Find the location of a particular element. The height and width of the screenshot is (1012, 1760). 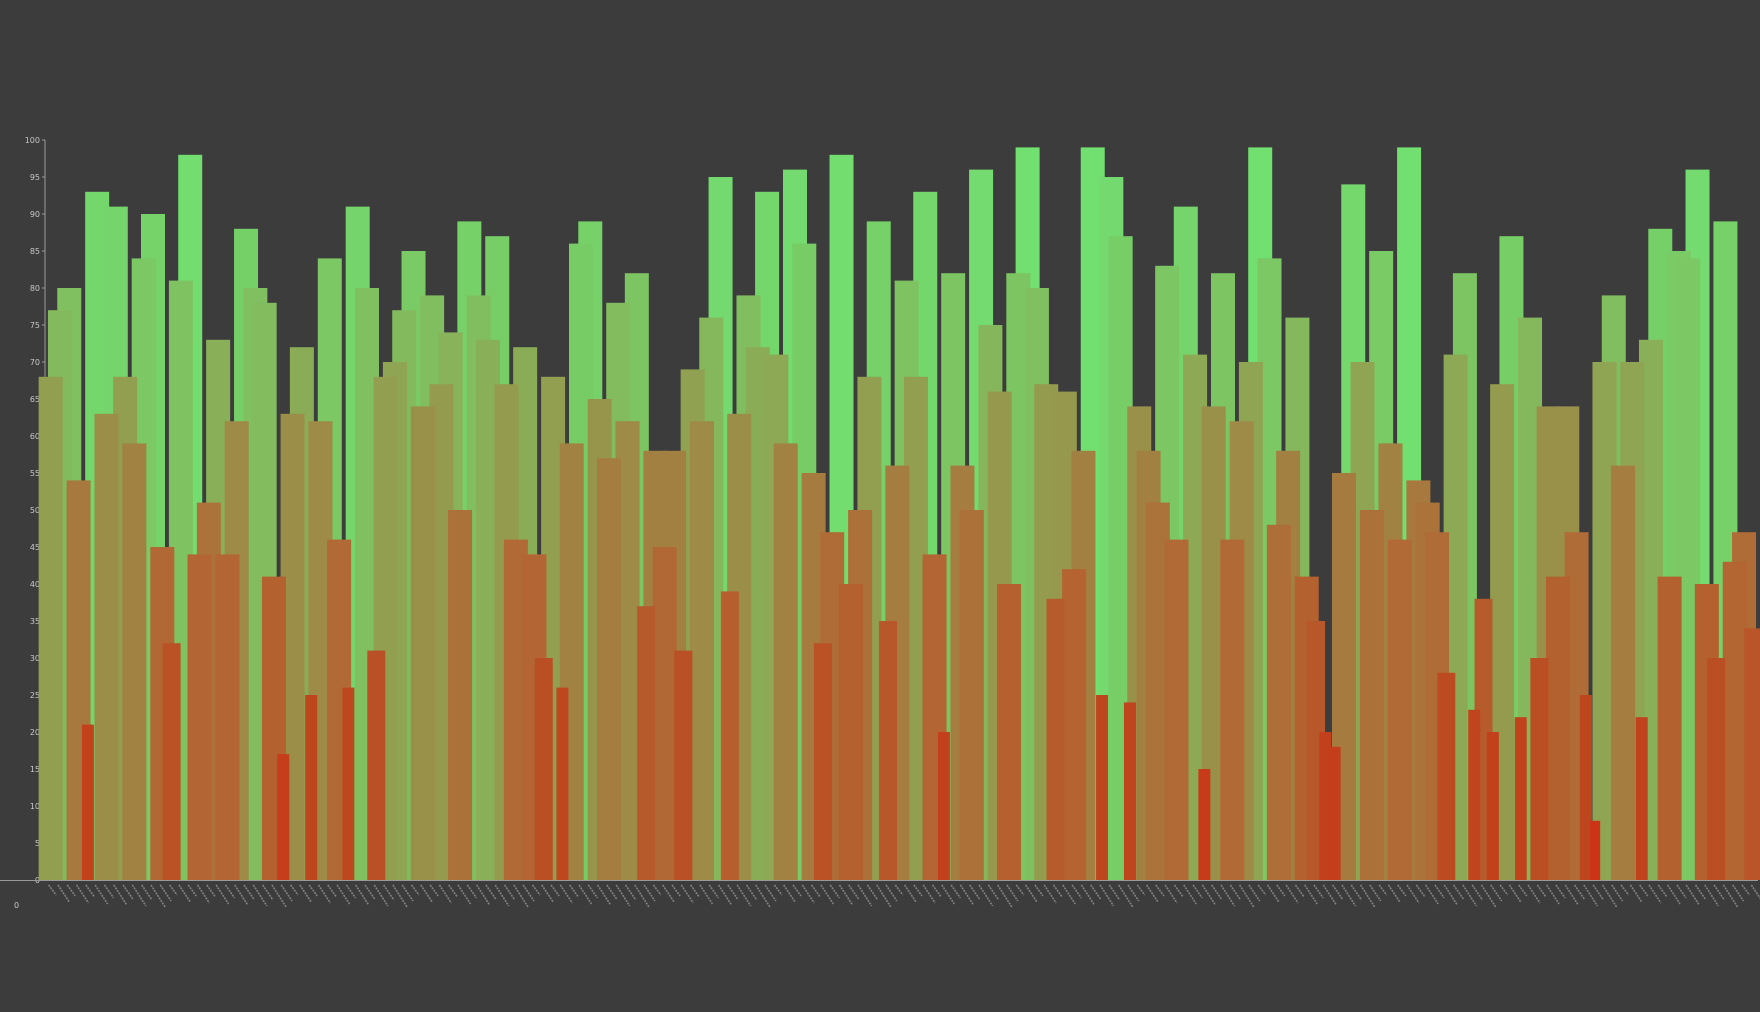

y-tick-label: 60 is located at coordinates (35, 436).